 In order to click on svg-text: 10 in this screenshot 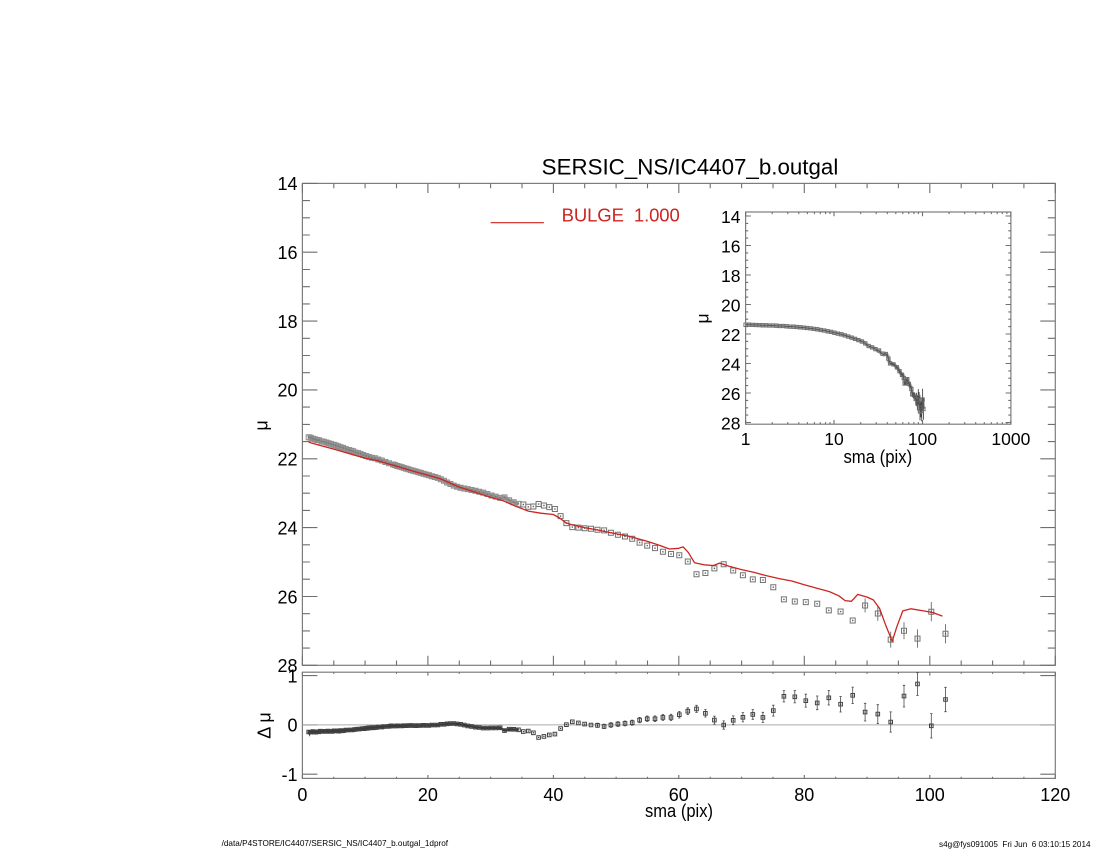, I will do `click(834, 439)`.